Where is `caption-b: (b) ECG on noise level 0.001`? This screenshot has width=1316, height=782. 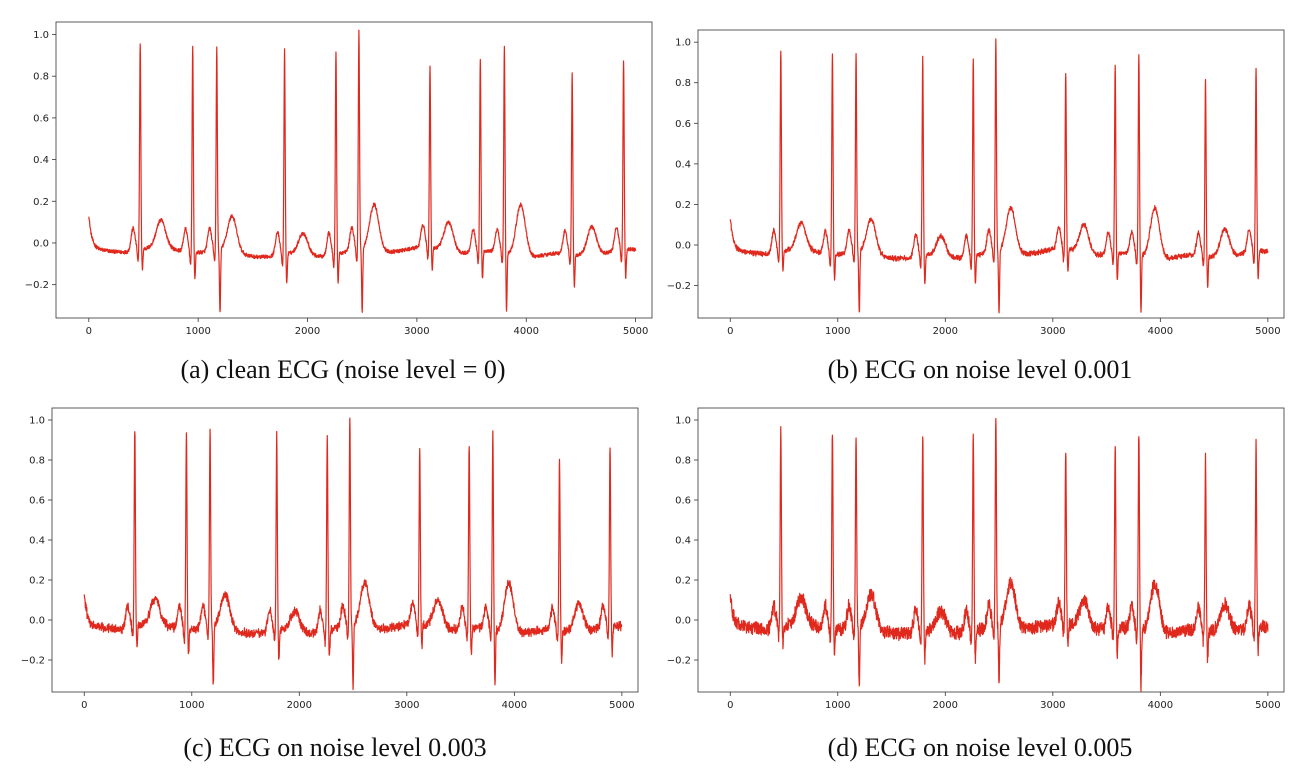 caption-b: (b) ECG on noise level 0.001 is located at coordinates (980, 370).